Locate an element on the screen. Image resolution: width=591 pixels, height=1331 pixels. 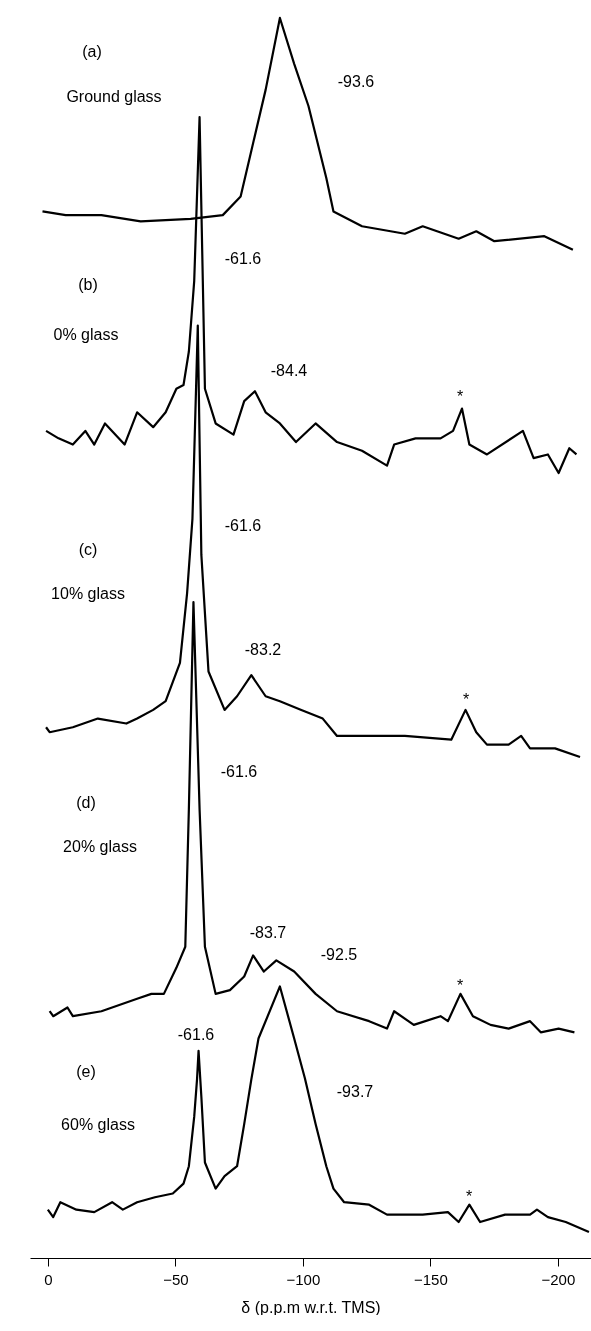
annotation: -93.6 is located at coordinates (356, 81).